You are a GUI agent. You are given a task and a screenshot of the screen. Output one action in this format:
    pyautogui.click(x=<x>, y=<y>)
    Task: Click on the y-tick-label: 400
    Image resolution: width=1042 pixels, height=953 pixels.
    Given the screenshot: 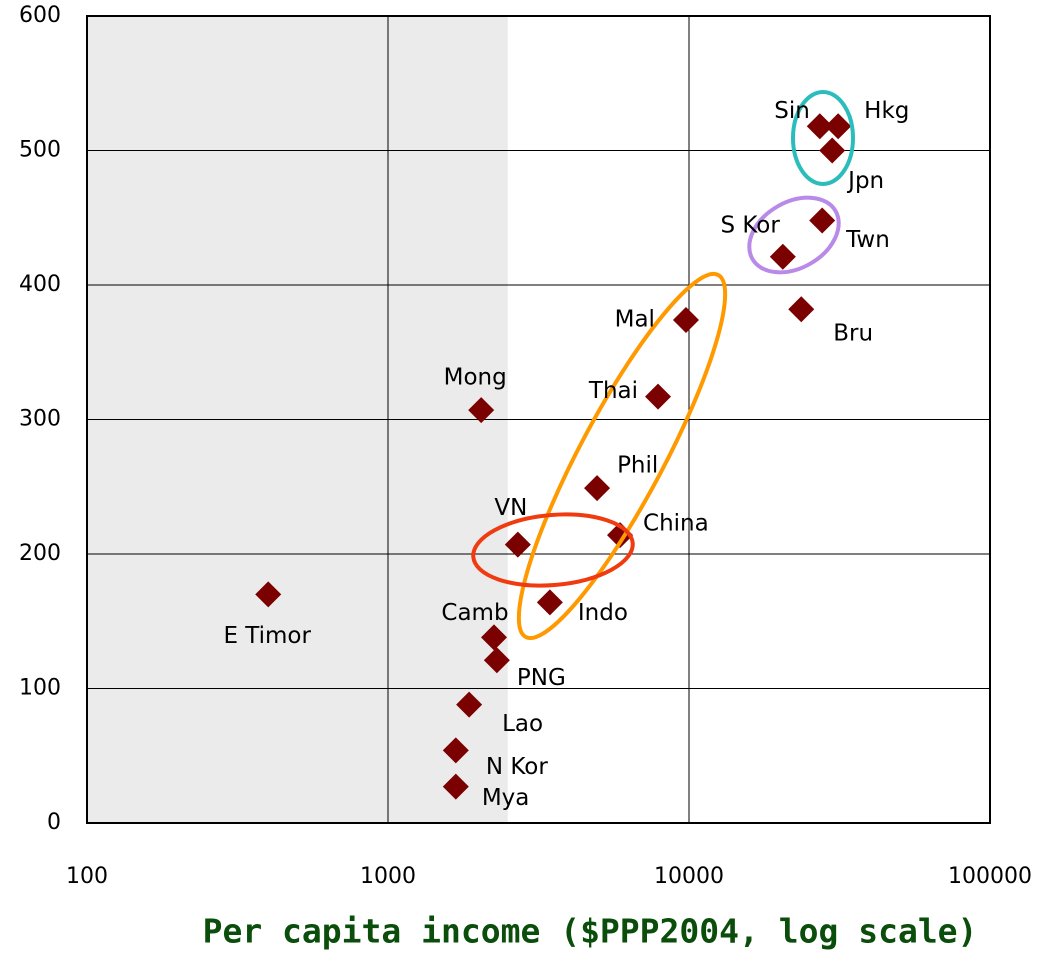 What is the action you would take?
    pyautogui.click(x=40, y=284)
    